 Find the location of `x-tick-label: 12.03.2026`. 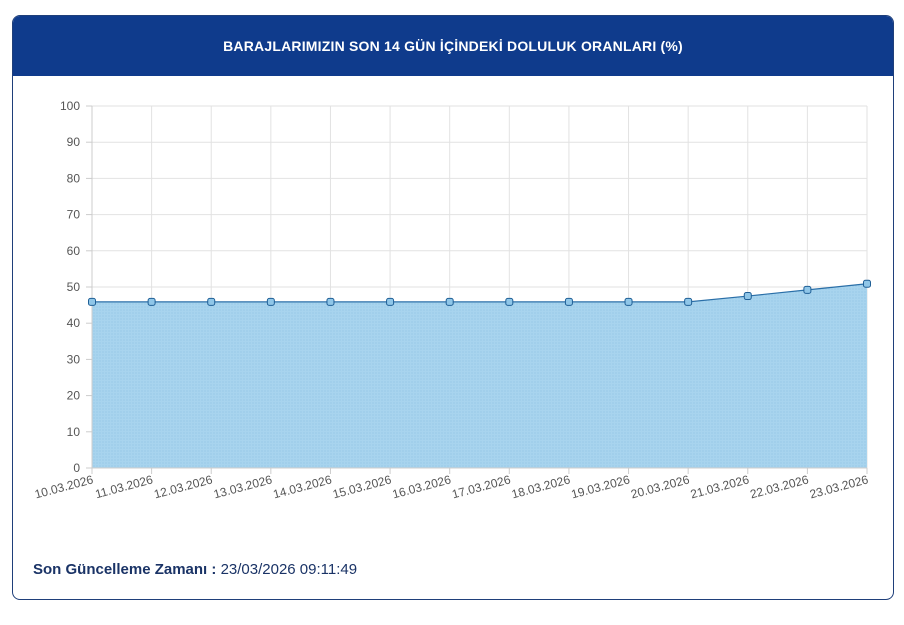

x-tick-label: 12.03.2026 is located at coordinates (183, 486).